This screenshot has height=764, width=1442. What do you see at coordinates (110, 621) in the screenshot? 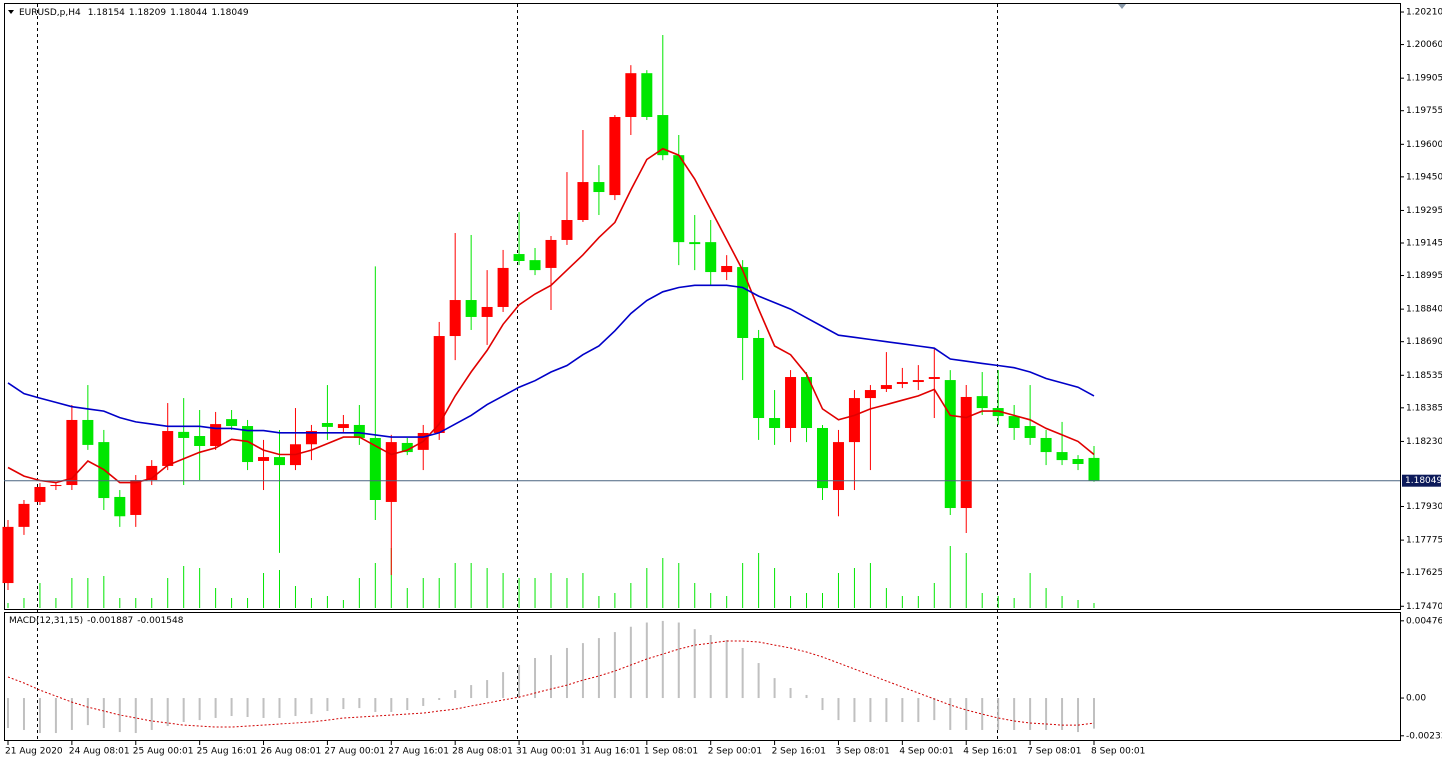
I see `macd-value: -0.001887` at bounding box center [110, 621].